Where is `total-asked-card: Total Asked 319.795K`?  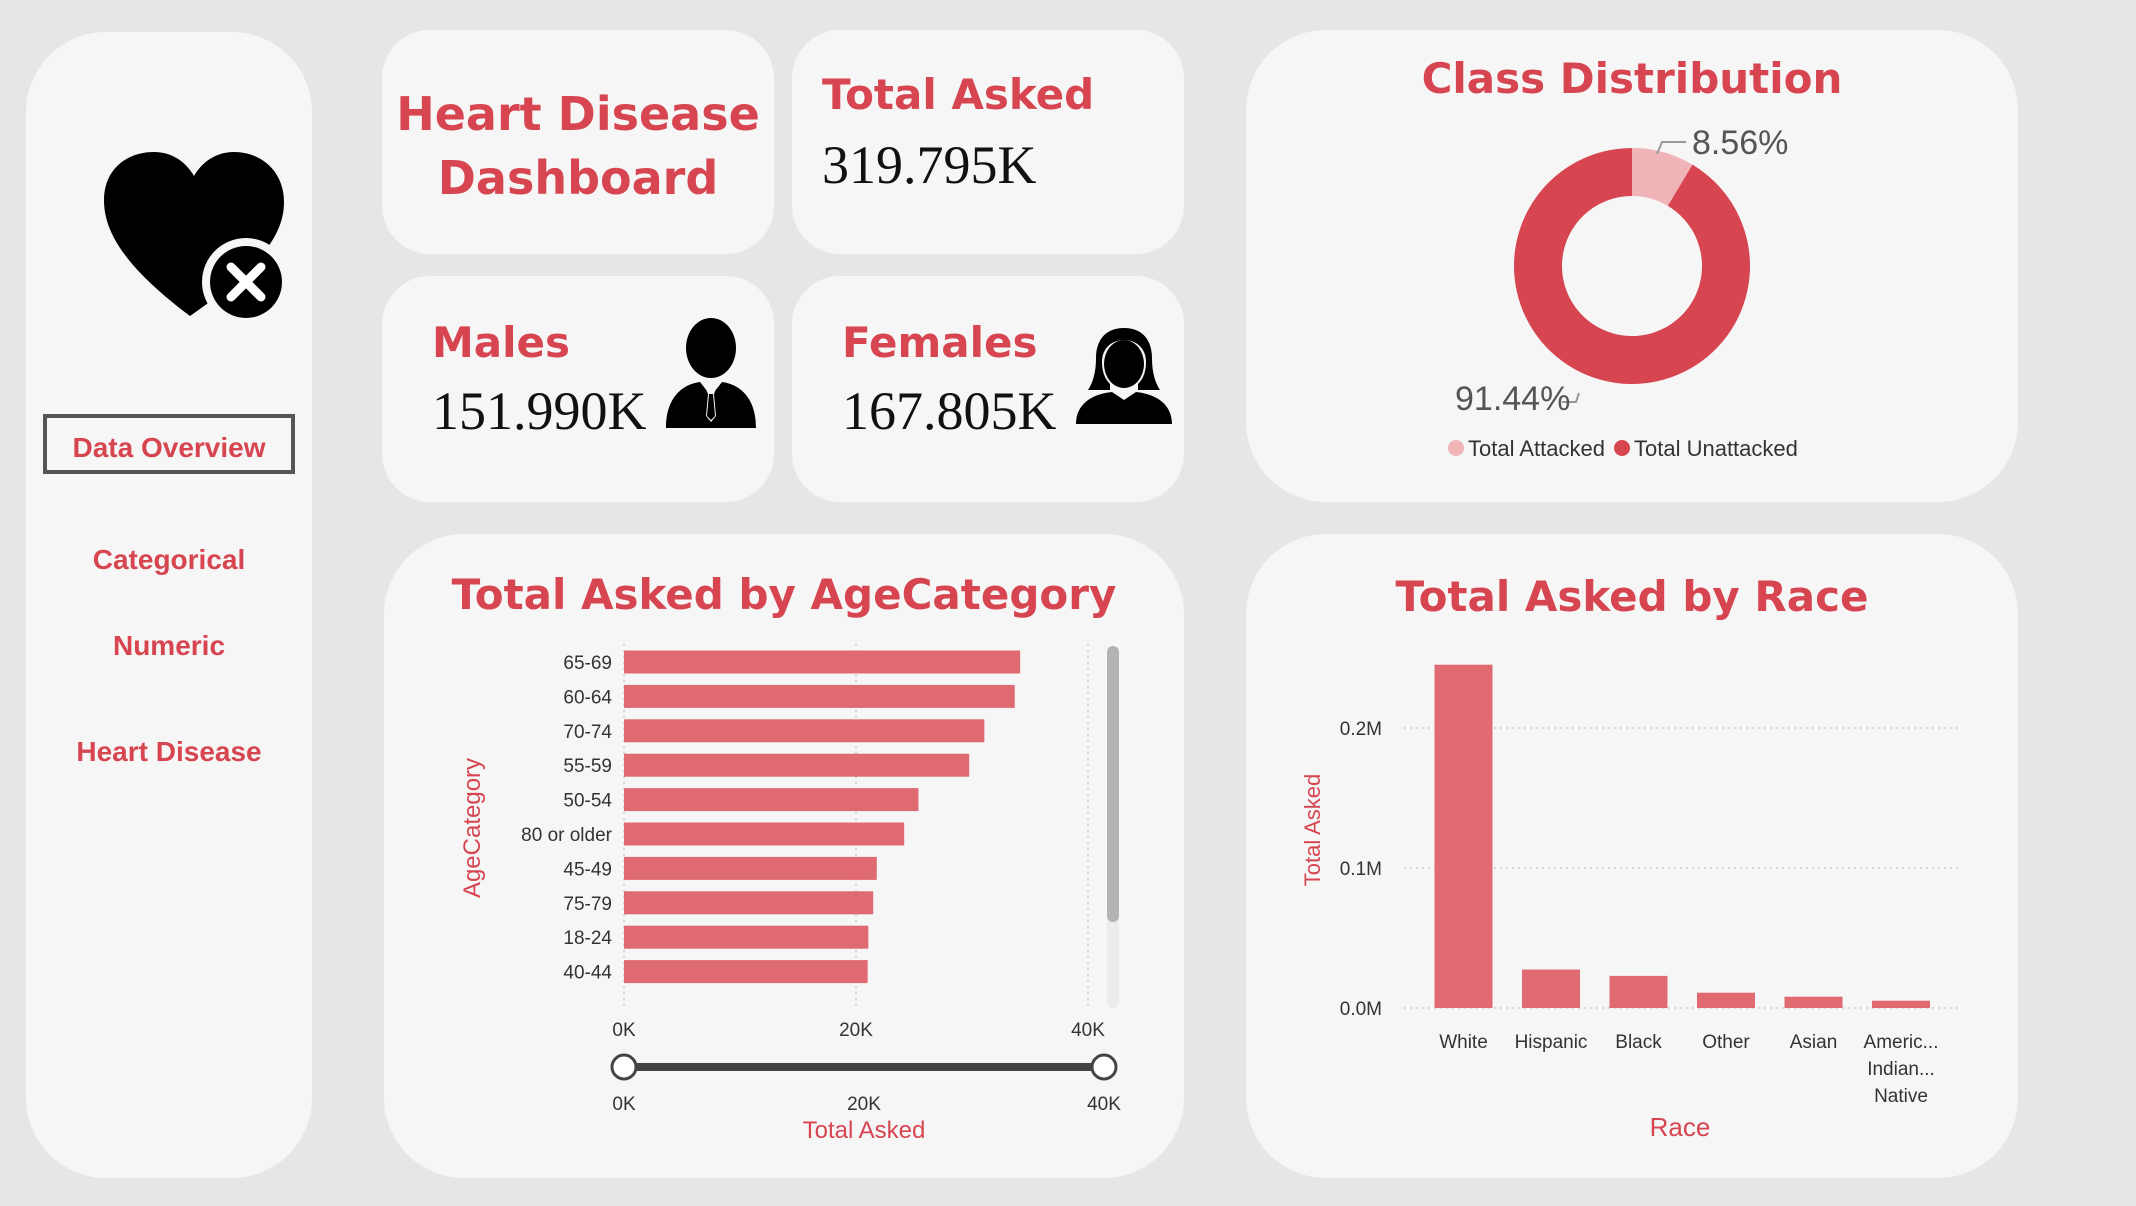
total-asked-card: Total Asked 319.795K is located at coordinates (988, 142).